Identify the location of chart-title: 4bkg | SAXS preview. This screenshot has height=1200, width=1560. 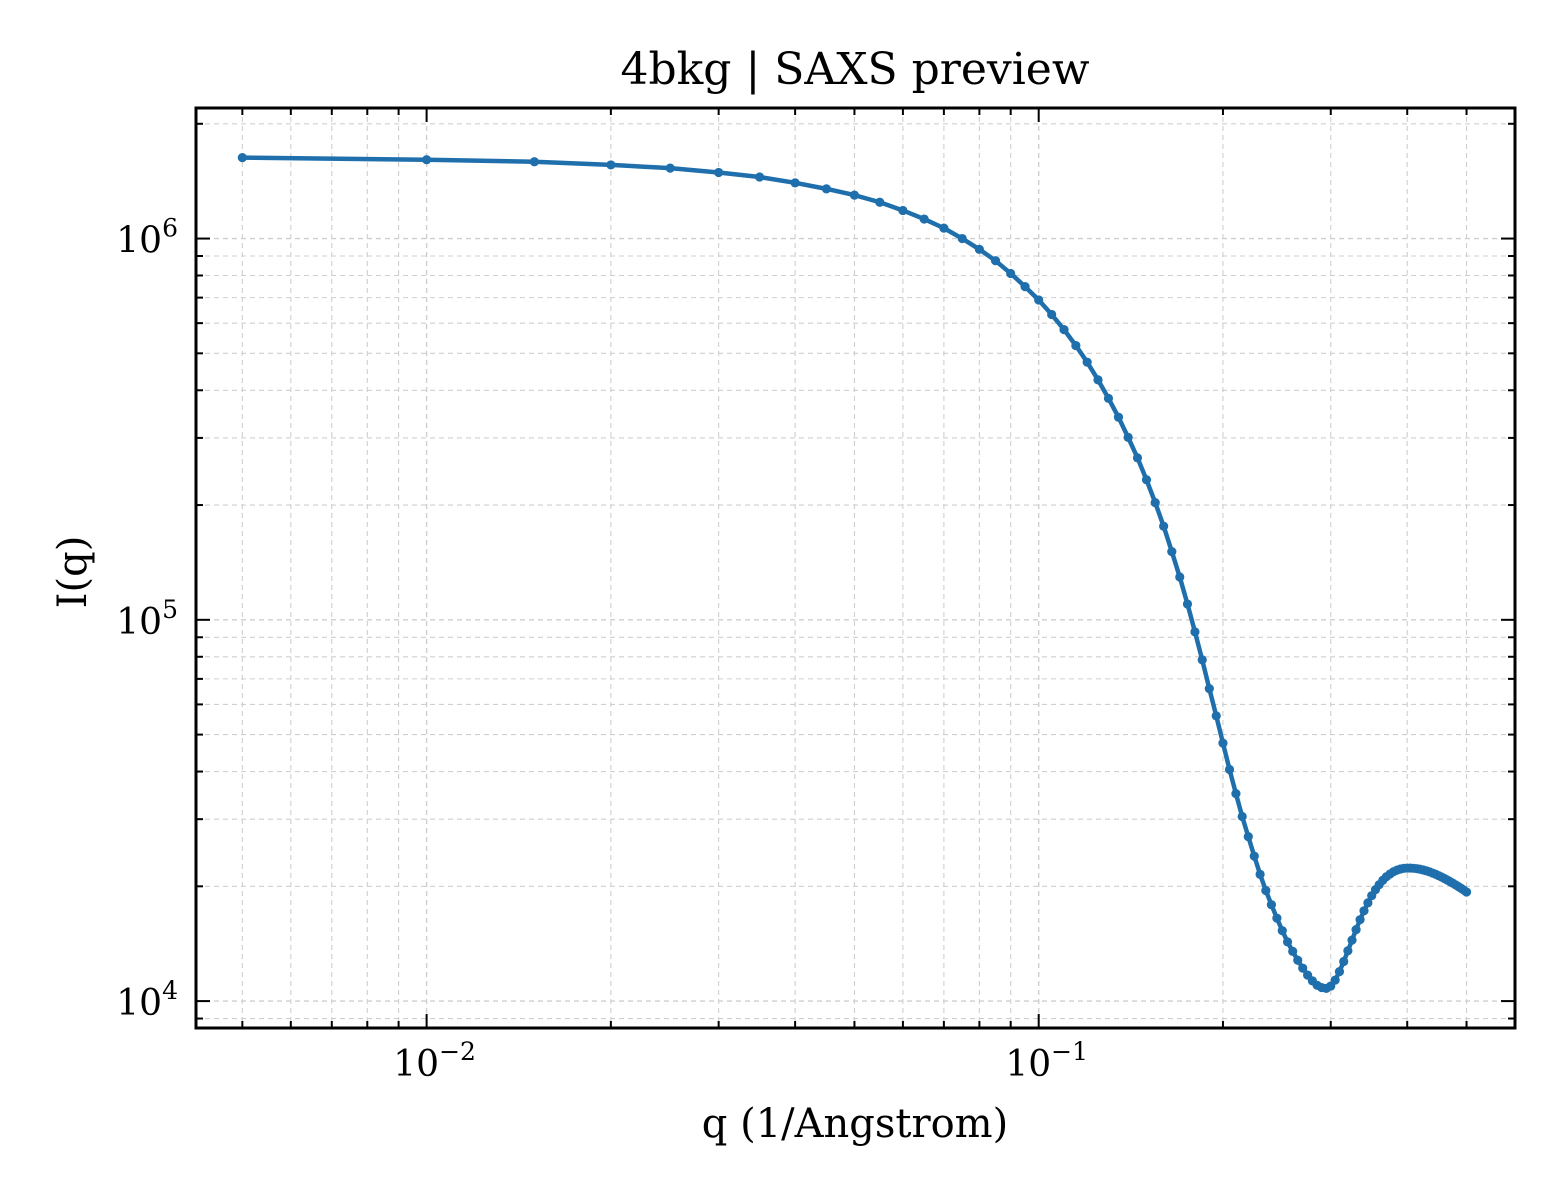
(854, 69).